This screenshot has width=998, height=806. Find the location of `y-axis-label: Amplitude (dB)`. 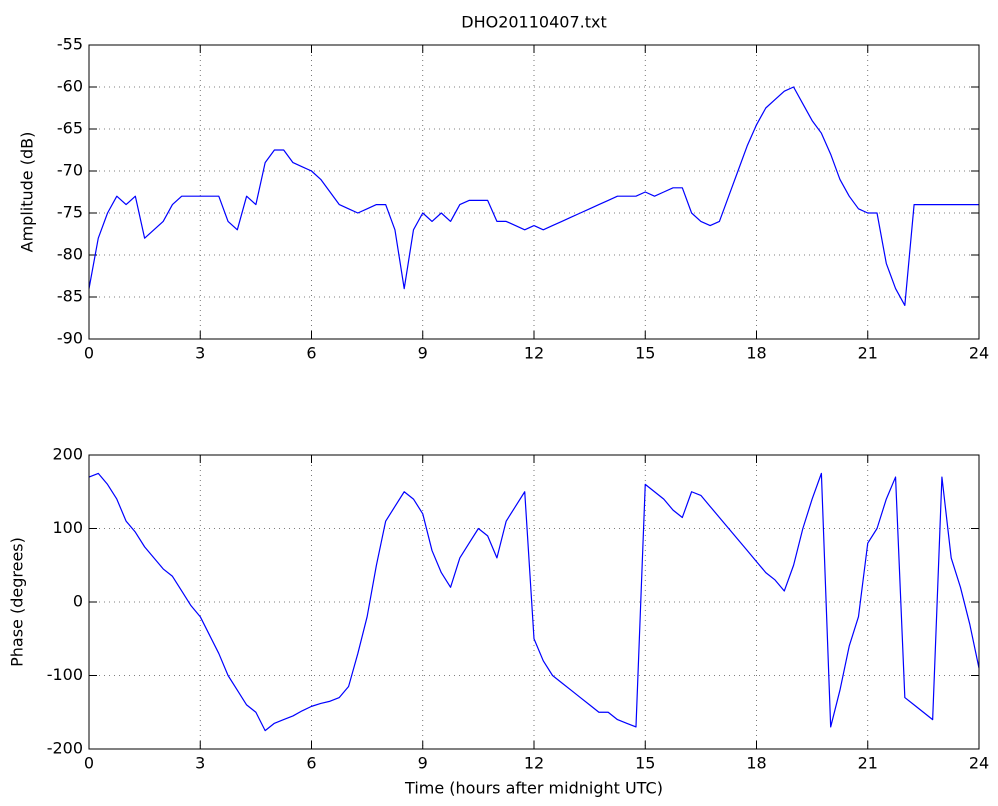

y-axis-label: Amplitude (dB) is located at coordinates (27, 192).